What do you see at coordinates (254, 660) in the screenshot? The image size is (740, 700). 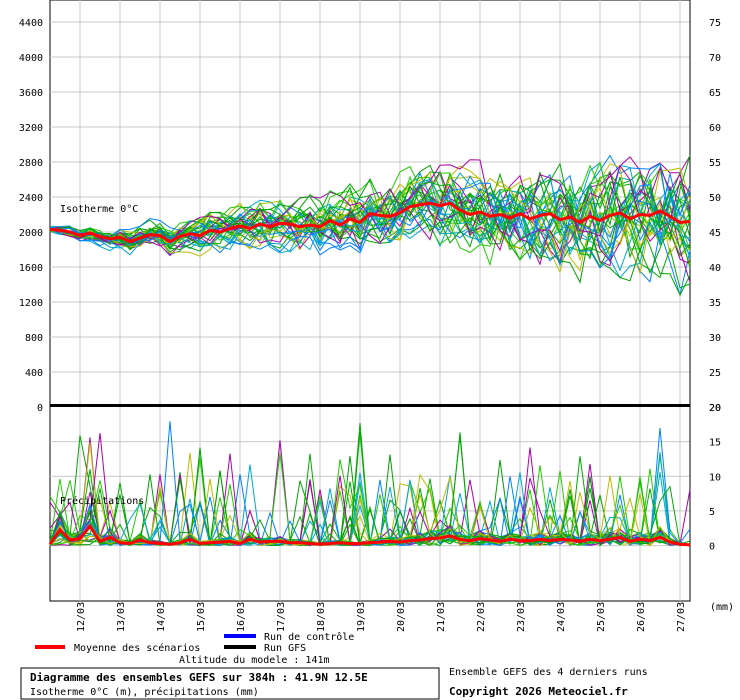 I see `altitude-label: Altitude du modele : 141m` at bounding box center [254, 660].